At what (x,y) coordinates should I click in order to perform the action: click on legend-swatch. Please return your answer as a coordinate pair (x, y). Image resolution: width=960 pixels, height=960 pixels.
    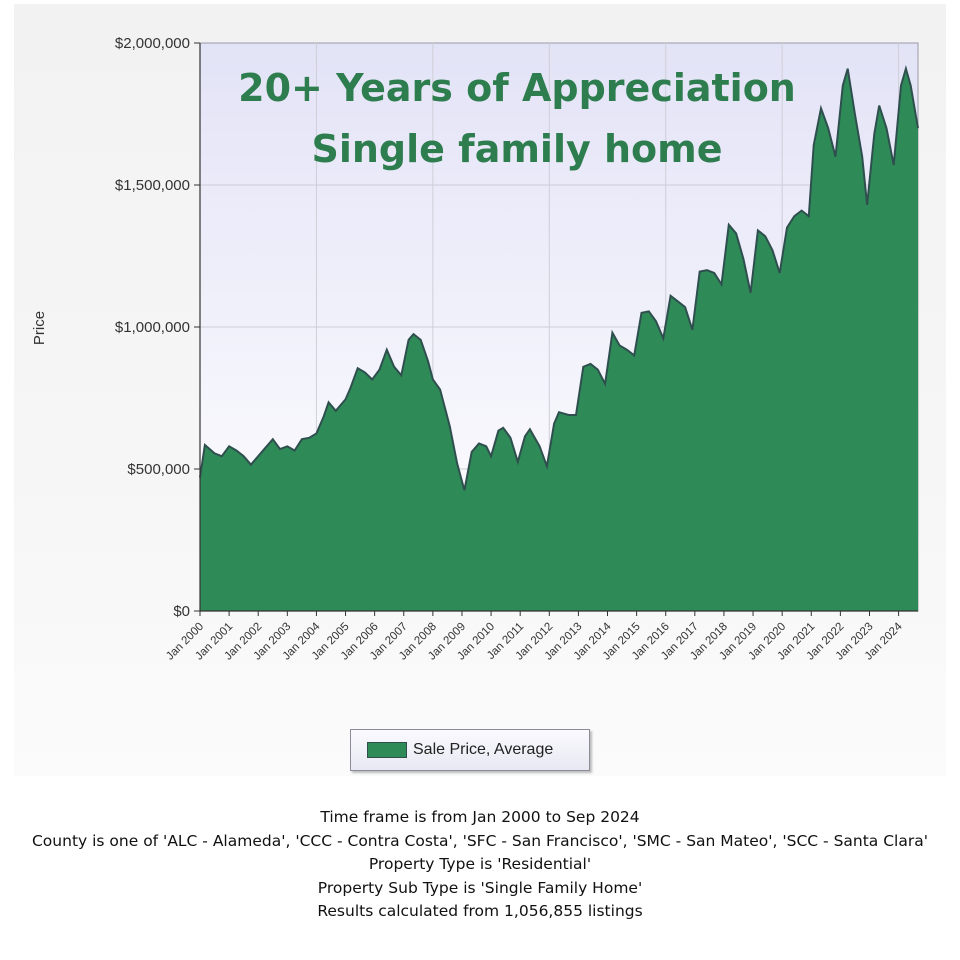
    Looking at the image, I should click on (387, 750).